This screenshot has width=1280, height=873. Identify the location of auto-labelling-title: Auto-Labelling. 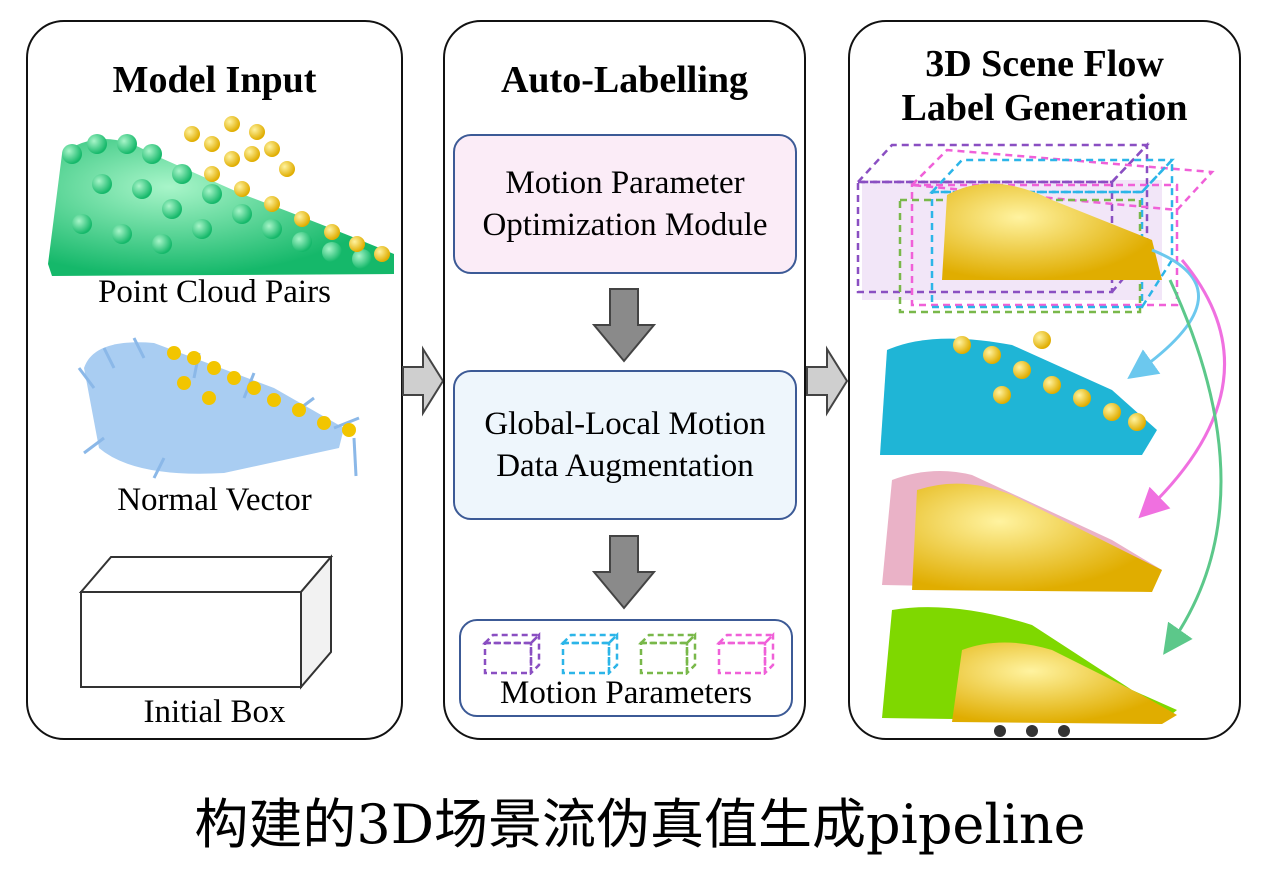
(624, 80).